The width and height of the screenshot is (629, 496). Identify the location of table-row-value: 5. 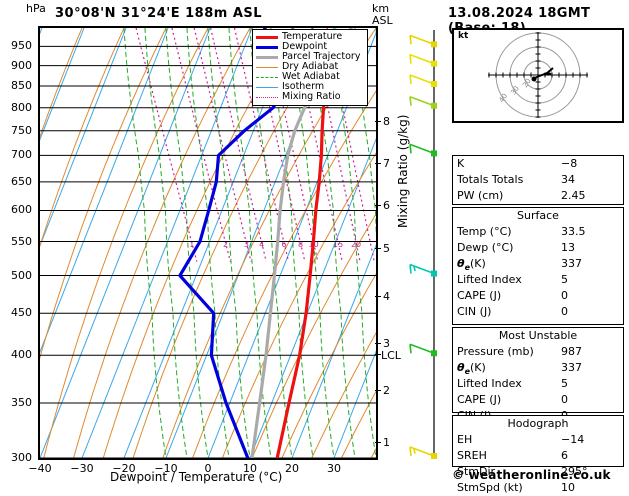
(564, 279).